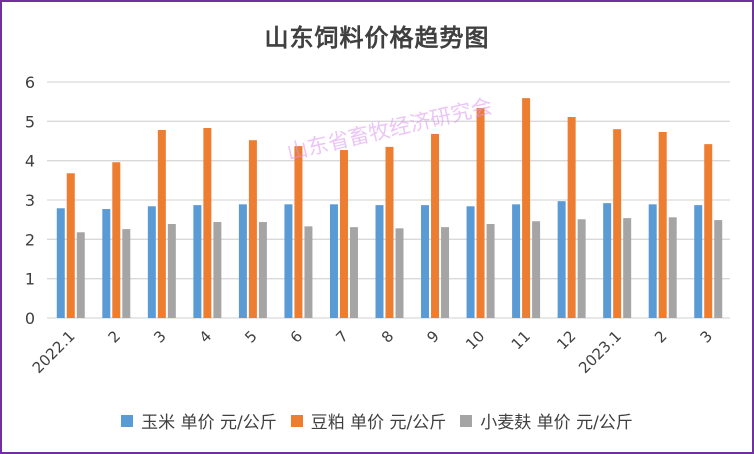  Describe the element at coordinates (30, 318) in the screenshot. I see `y-tick-label: 0` at that location.